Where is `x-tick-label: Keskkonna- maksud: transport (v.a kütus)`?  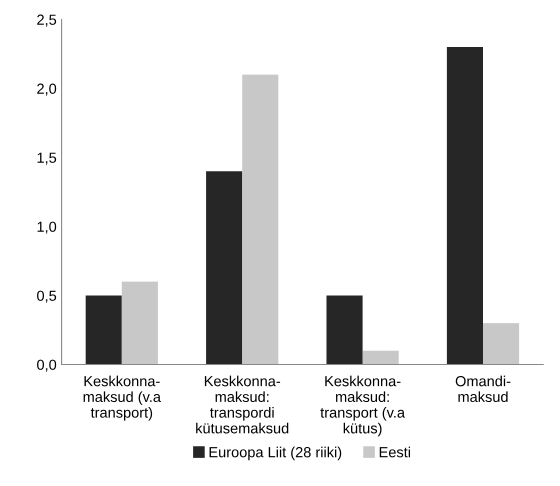 x-tick-label: Keskkonna- maksud: transport (v.a kütus) is located at coordinates (363, 406).